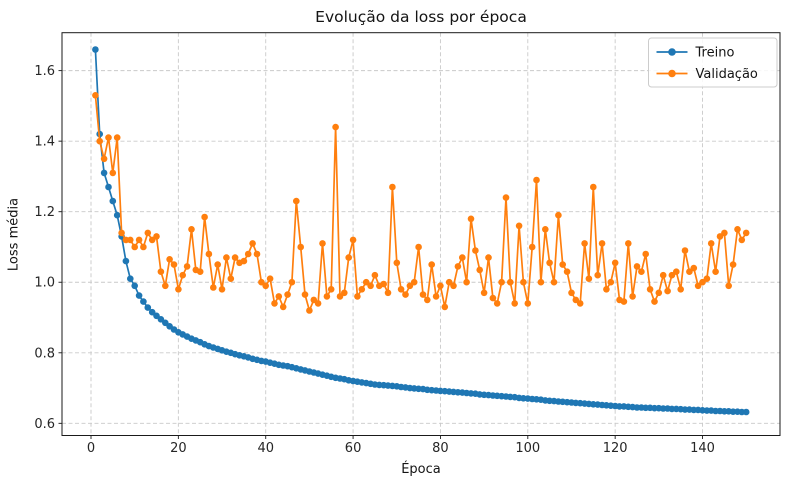 The width and height of the screenshot is (790, 490). Describe the element at coordinates (672, 73) in the screenshot. I see `legend-marker` at that location.